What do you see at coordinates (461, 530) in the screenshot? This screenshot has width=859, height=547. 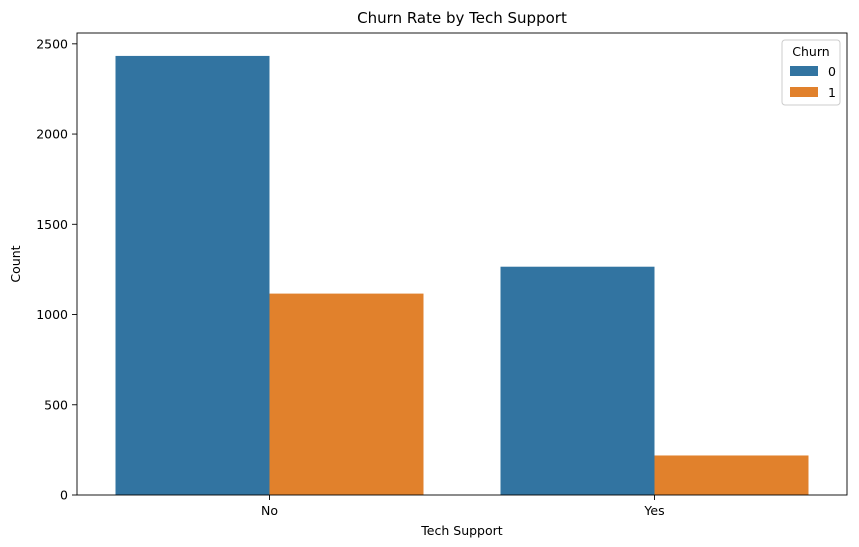 I see `x-axis-label: Tech Support` at bounding box center [461, 530].